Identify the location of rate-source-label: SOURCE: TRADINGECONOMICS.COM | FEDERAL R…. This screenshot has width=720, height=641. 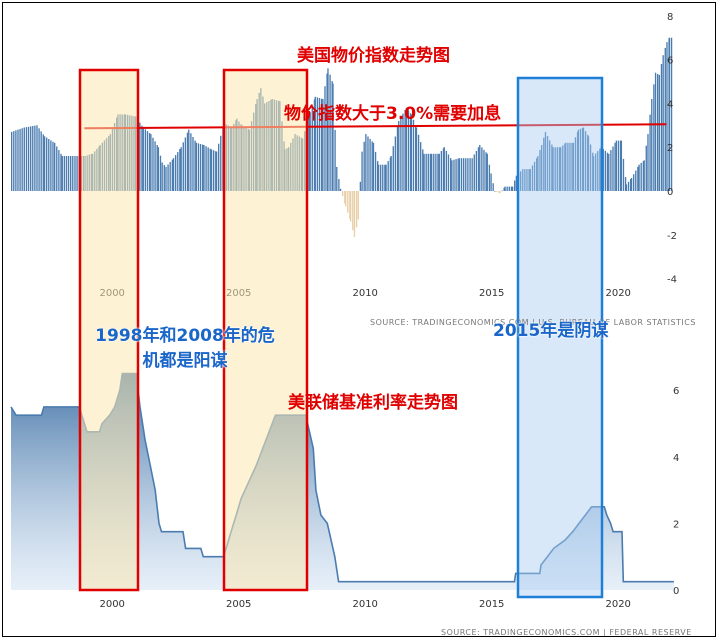
(566, 632).